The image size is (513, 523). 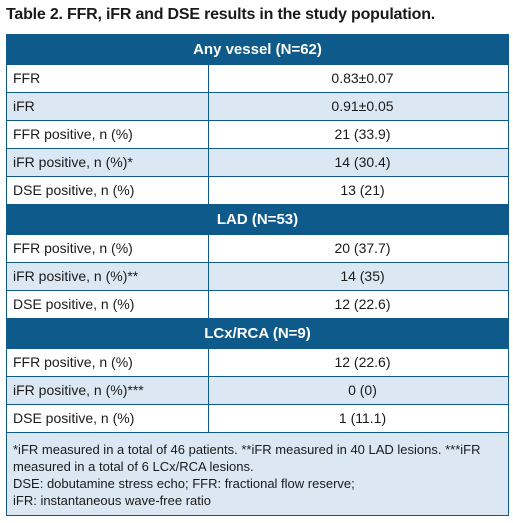 I want to click on table-row: iFR positive, n (%)** 14 (35), so click(x=257, y=277).